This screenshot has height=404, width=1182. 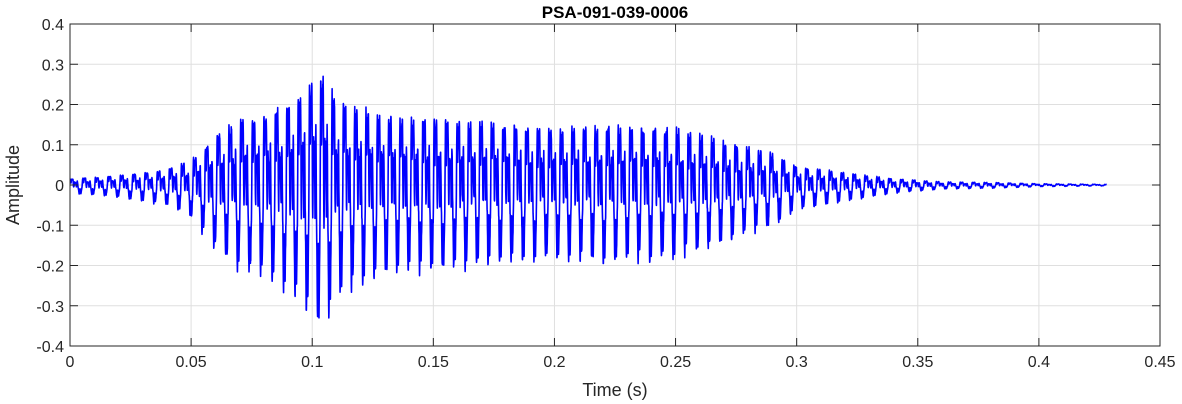 What do you see at coordinates (797, 362) in the screenshot?
I see `x-tick-label: 0.3` at bounding box center [797, 362].